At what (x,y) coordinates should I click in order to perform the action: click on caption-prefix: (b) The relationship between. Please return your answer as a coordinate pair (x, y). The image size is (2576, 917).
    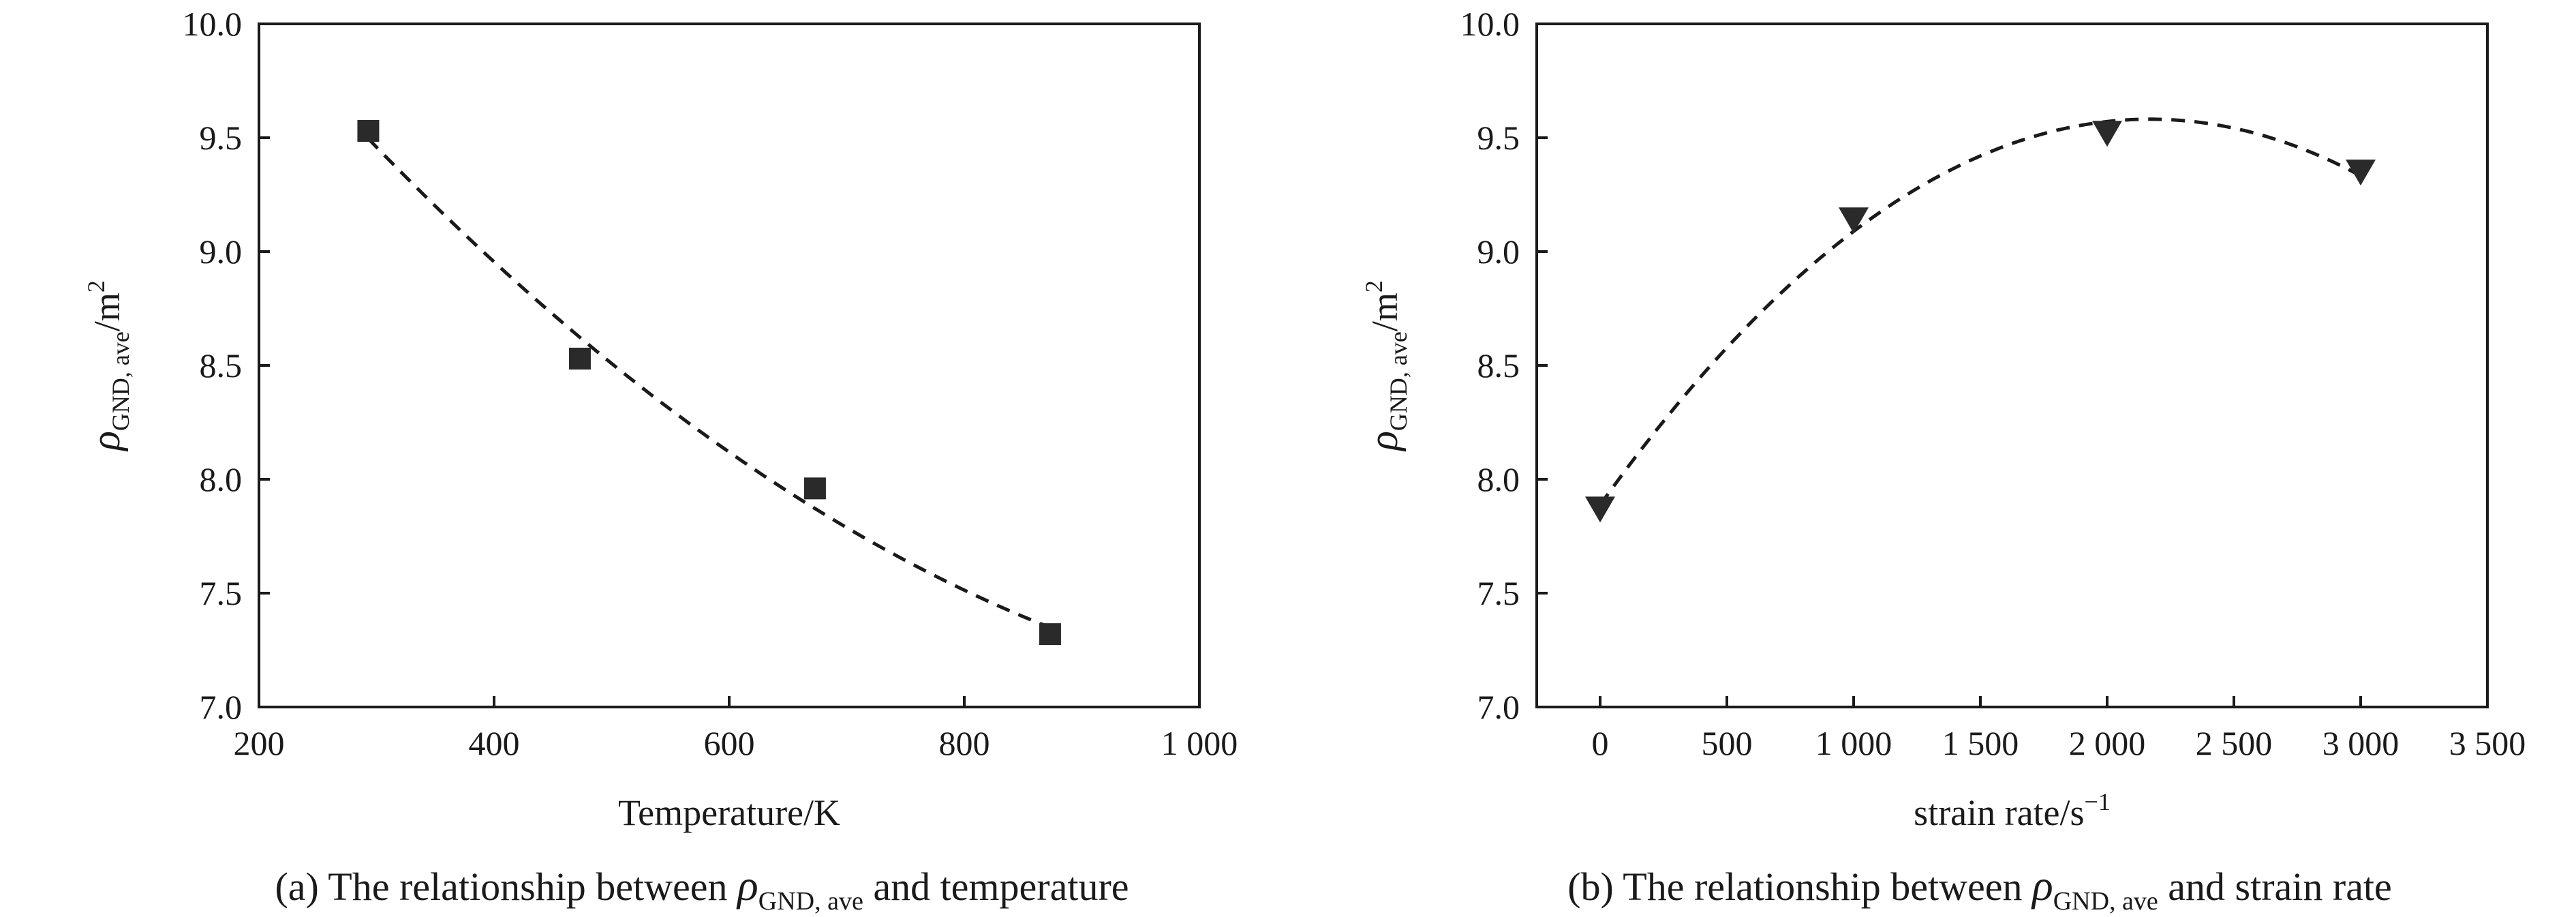
    Looking at the image, I should click on (1799, 887).